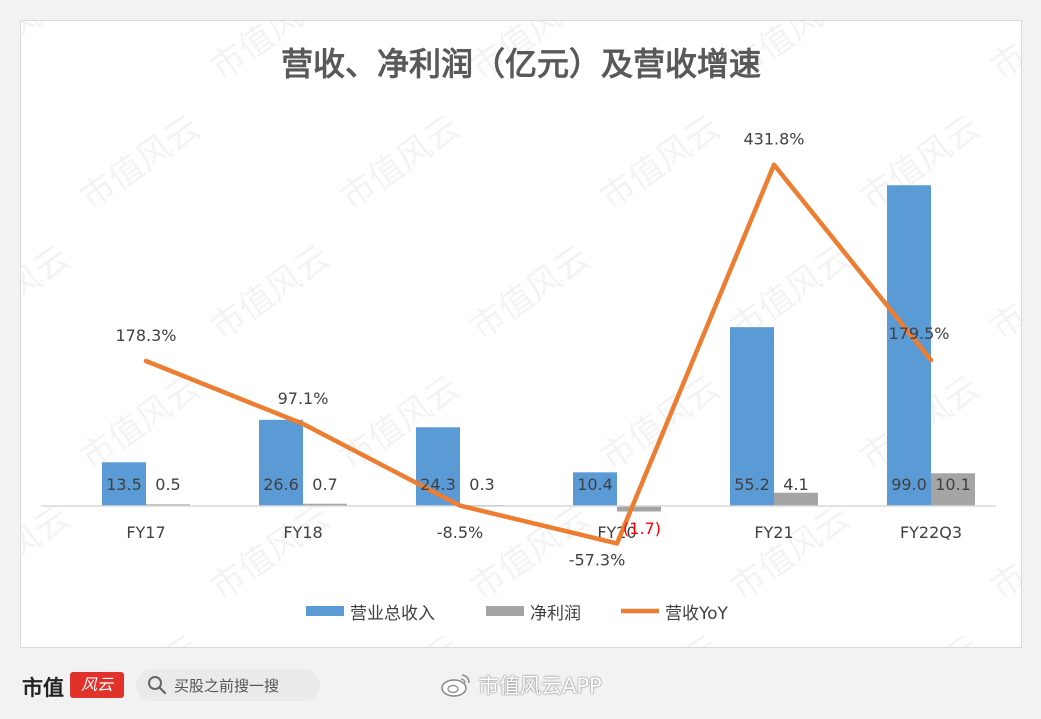  I want to click on x-tick-labels: FY17 FY18 -8.5% FY20 FY21 FY22Q3, so click(544, 532).